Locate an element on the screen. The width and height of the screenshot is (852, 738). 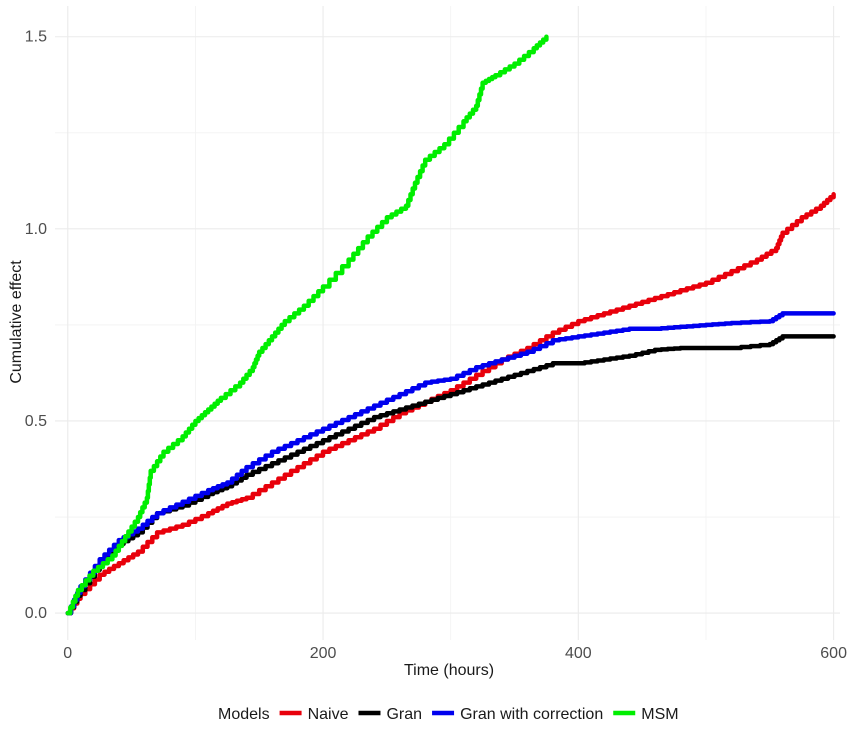
x-axis-title: Time (hours) is located at coordinates (449, 670).